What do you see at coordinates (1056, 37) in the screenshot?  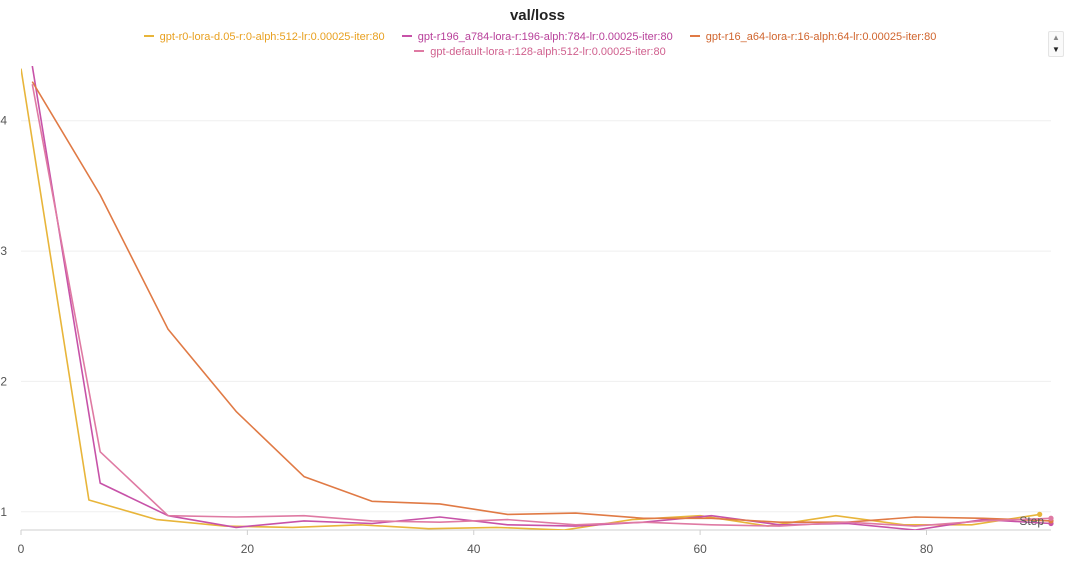 I see `scroll-up-icon: ▲` at bounding box center [1056, 37].